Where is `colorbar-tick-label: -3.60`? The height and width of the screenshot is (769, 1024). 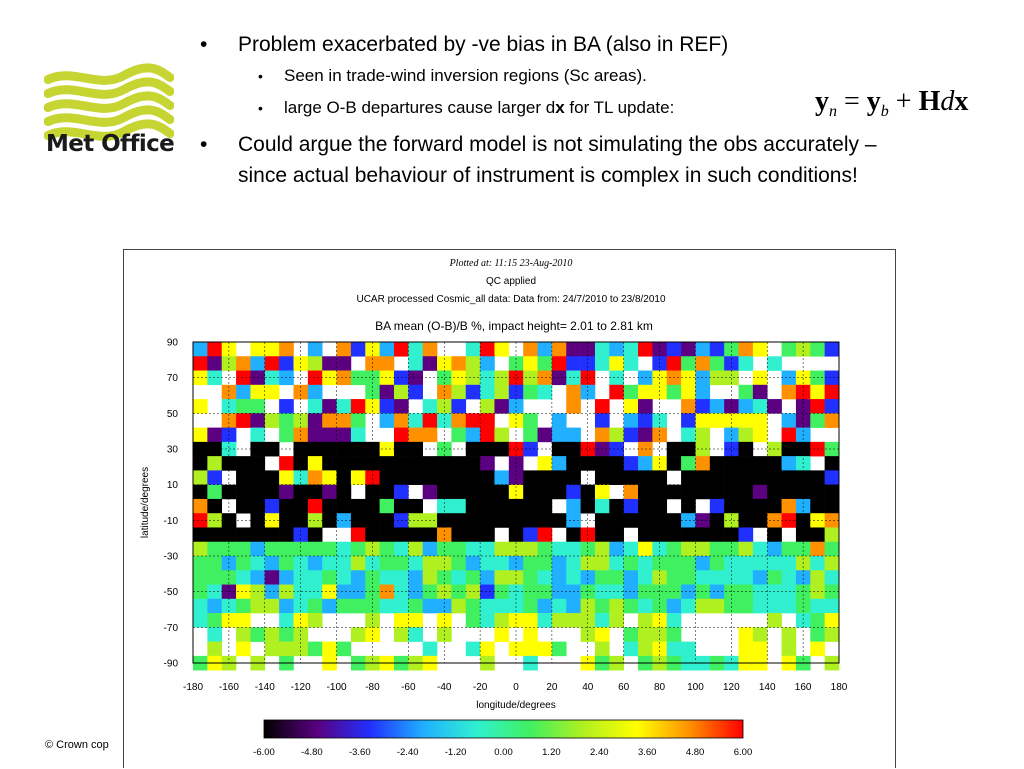 colorbar-tick-label: -3.60 is located at coordinates (360, 752).